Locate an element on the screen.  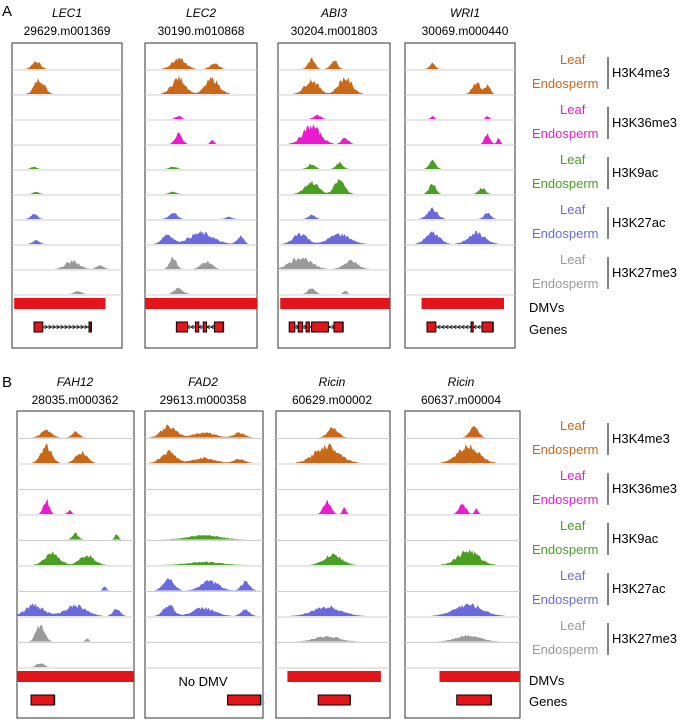
gene-header-a-3: ABI3 30204.m001803 is located at coordinates (334, 22).